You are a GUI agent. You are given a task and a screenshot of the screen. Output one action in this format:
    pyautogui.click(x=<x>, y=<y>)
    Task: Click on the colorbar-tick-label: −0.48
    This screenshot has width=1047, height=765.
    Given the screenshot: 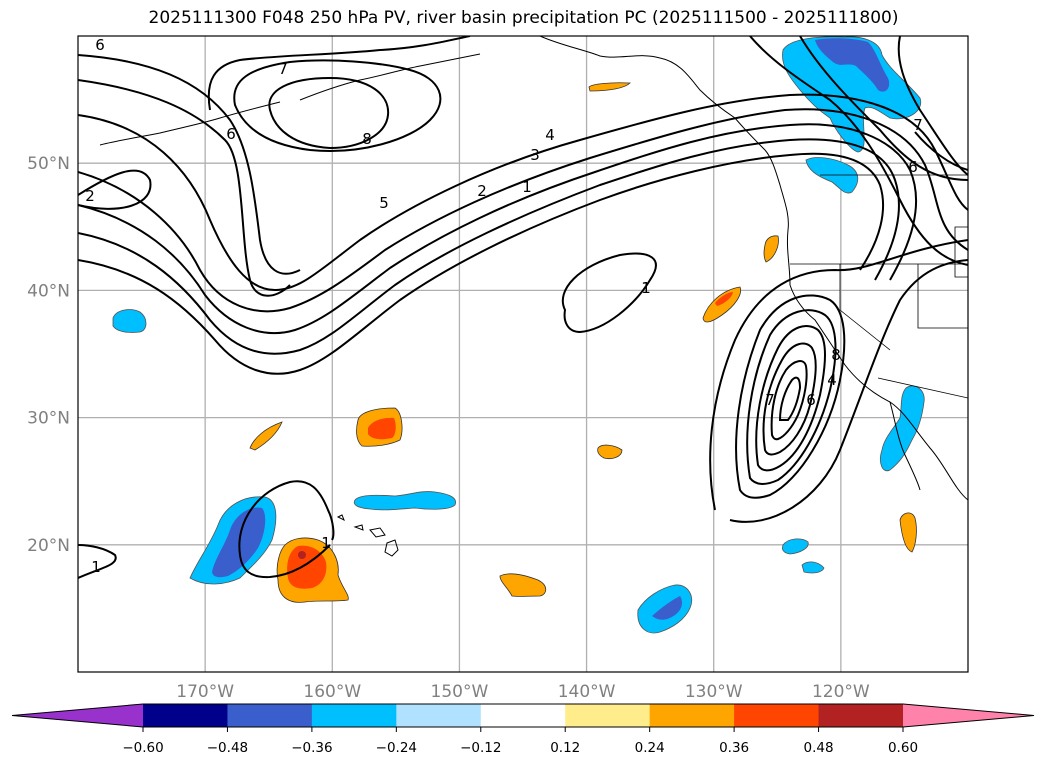 What is the action you would take?
    pyautogui.click(x=227, y=748)
    